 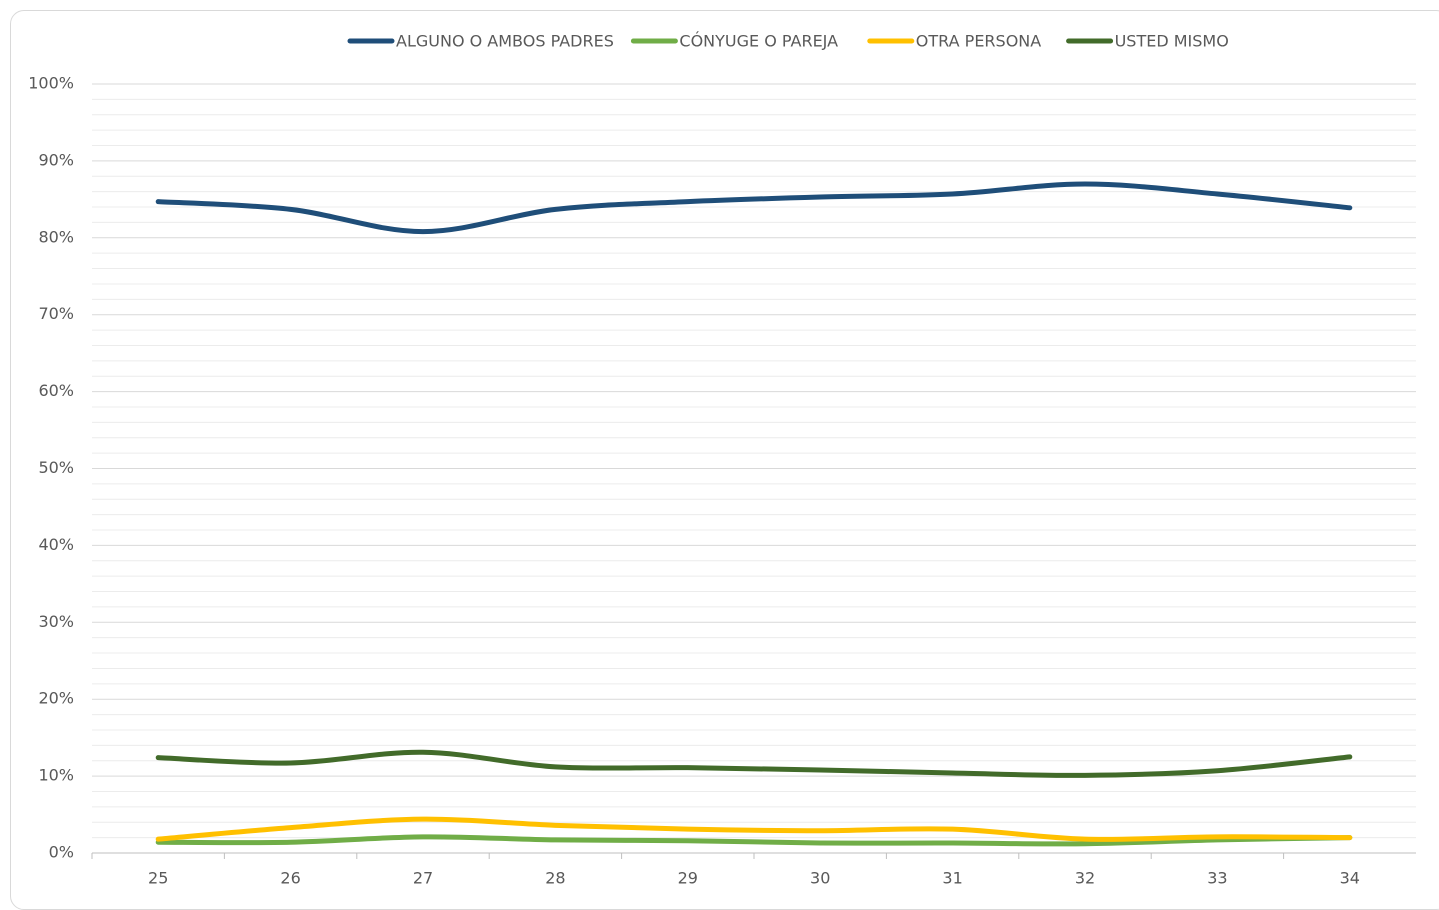 What do you see at coordinates (1172, 41) in the screenshot?
I see `legend-label: USTED MISMO` at bounding box center [1172, 41].